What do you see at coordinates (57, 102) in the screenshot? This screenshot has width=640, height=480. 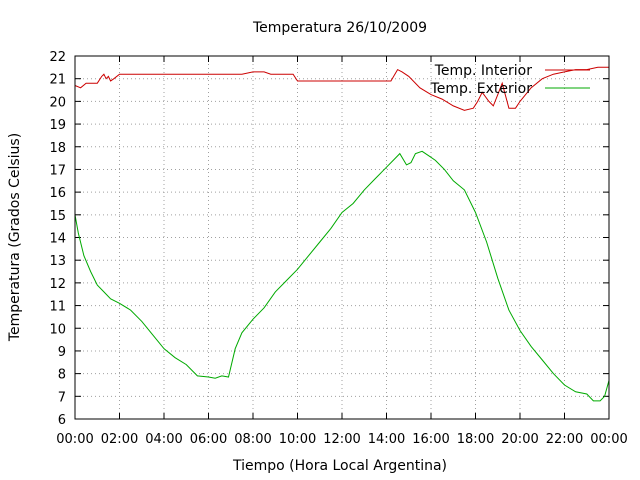 I see `y-tick-label: 20` at bounding box center [57, 102].